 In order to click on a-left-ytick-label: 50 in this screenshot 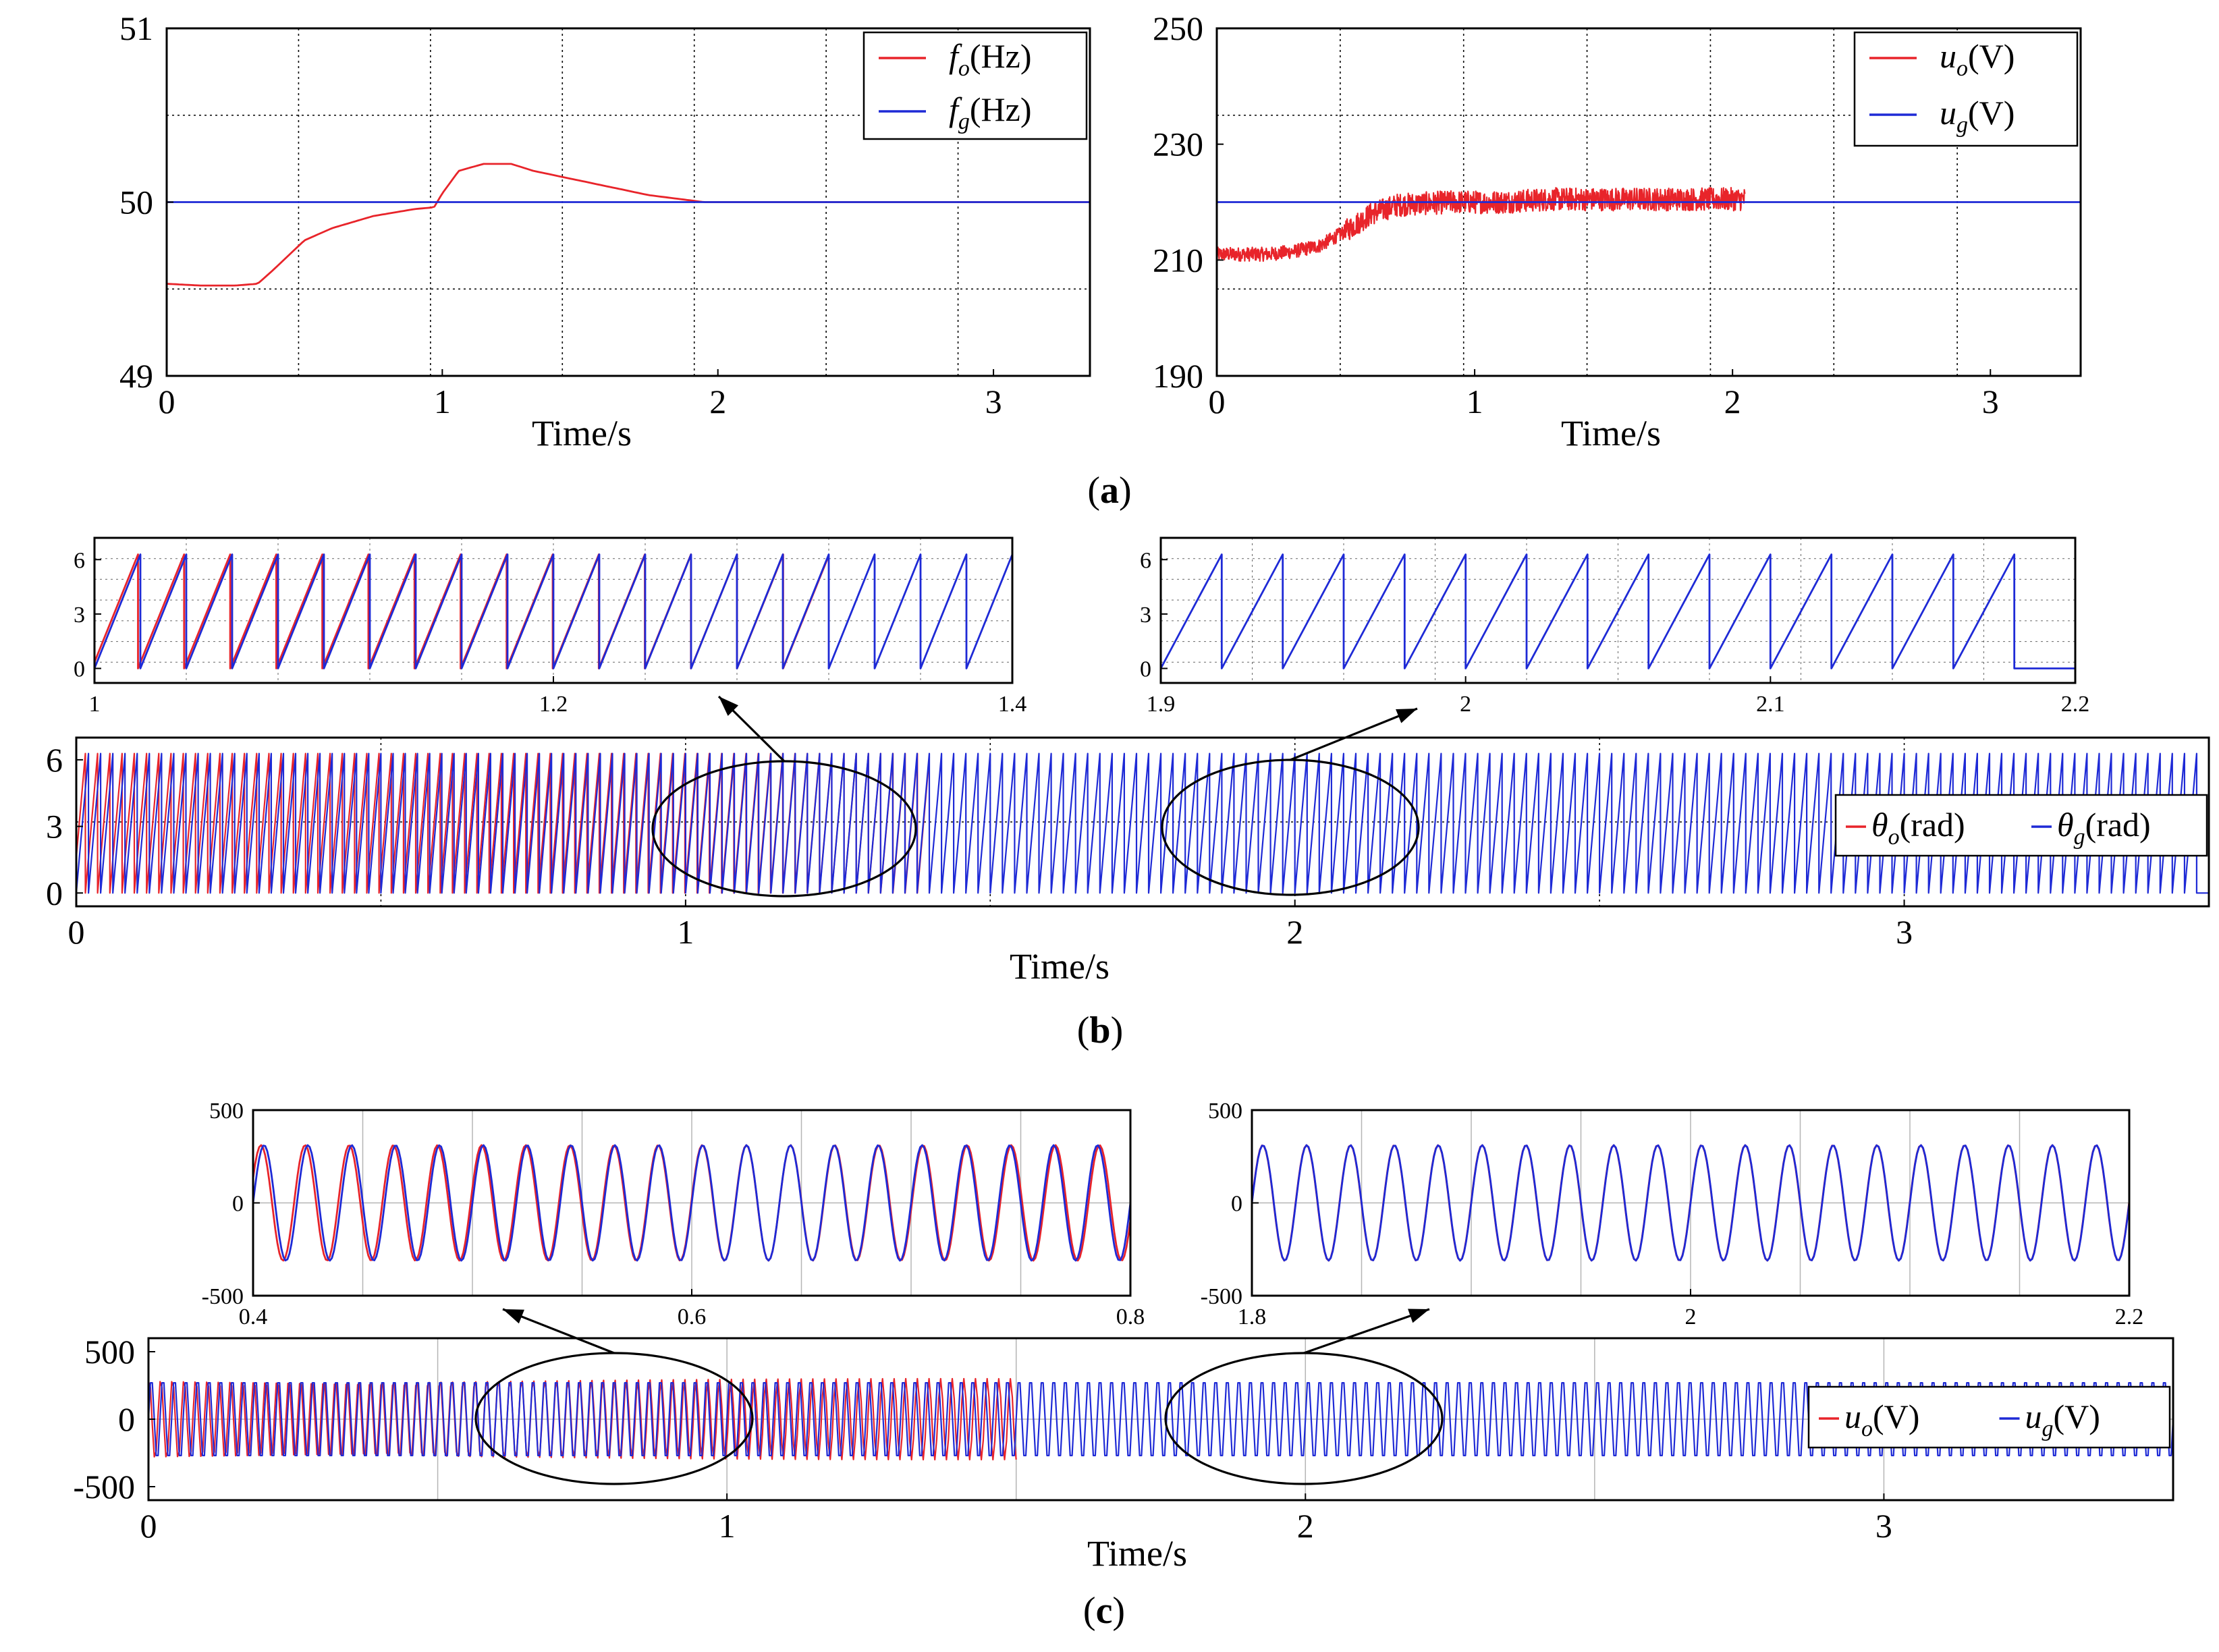, I will do `click(136, 203)`.